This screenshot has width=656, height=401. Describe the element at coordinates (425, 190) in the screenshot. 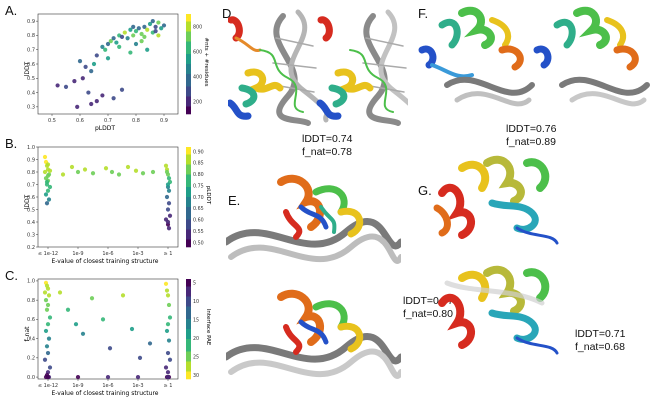

I see `panel-letter-g: G.` at that location.